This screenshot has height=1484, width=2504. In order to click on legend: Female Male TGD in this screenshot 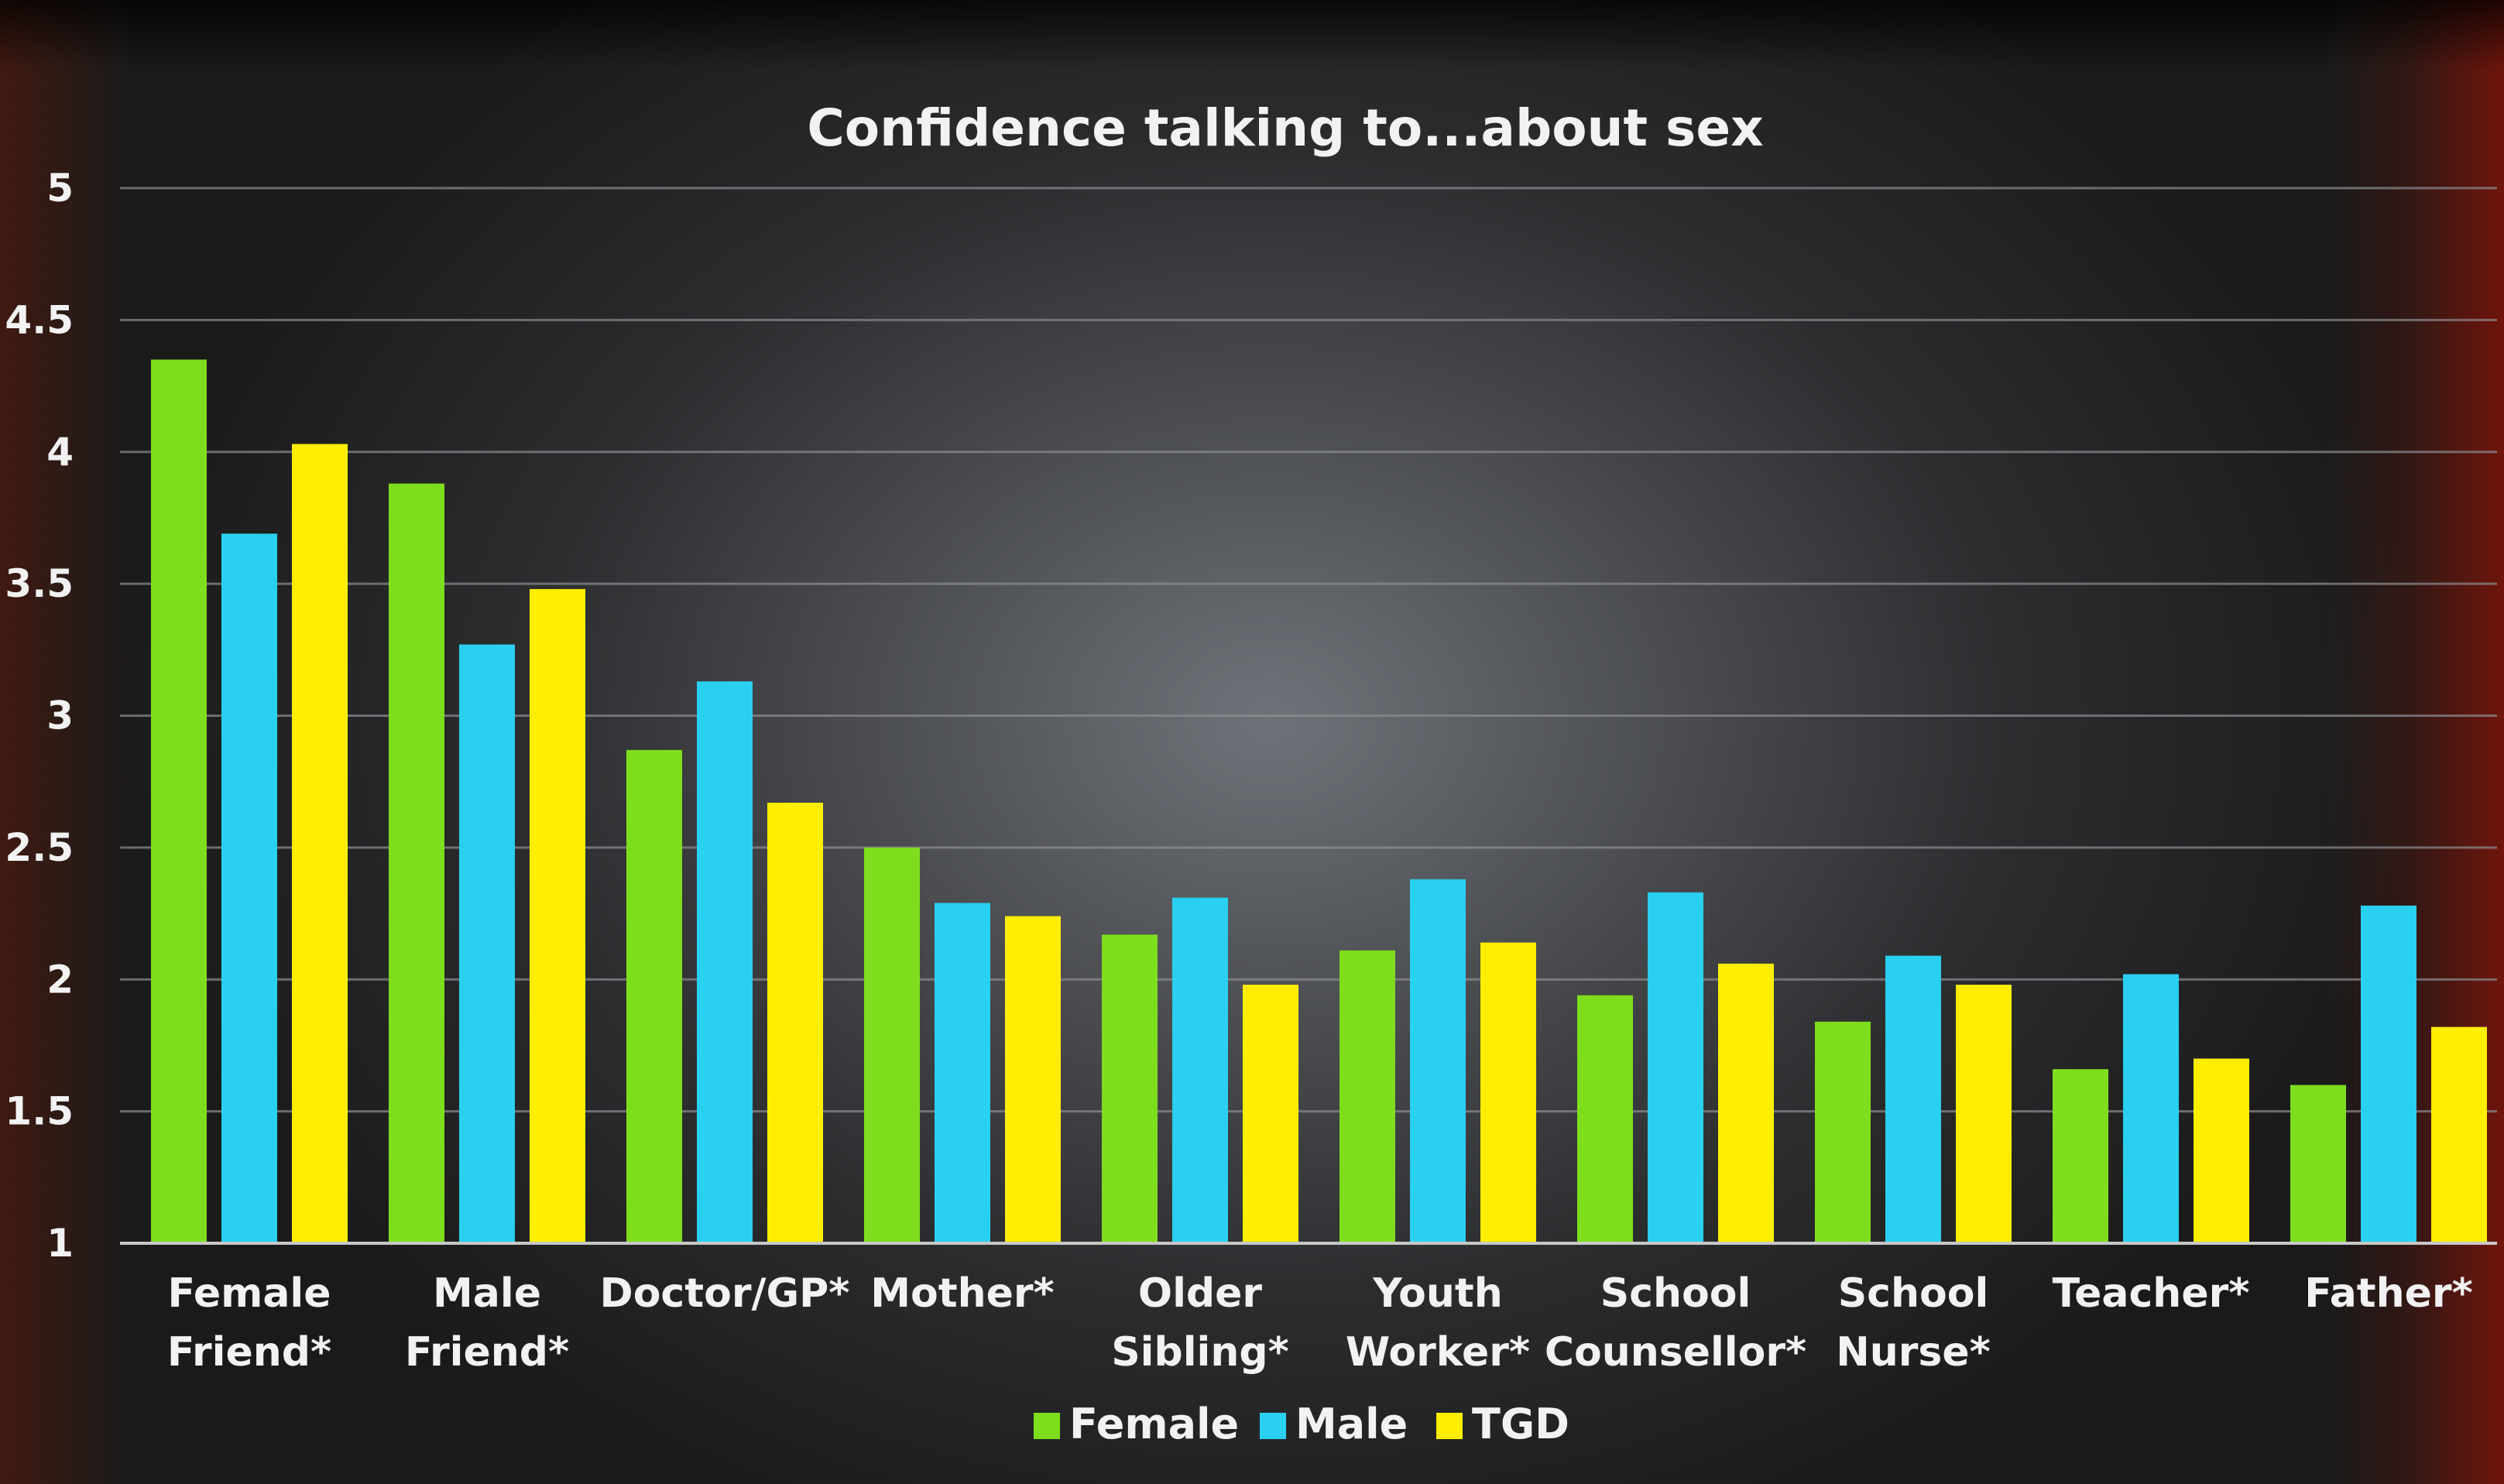, I will do `click(1301, 1424)`.